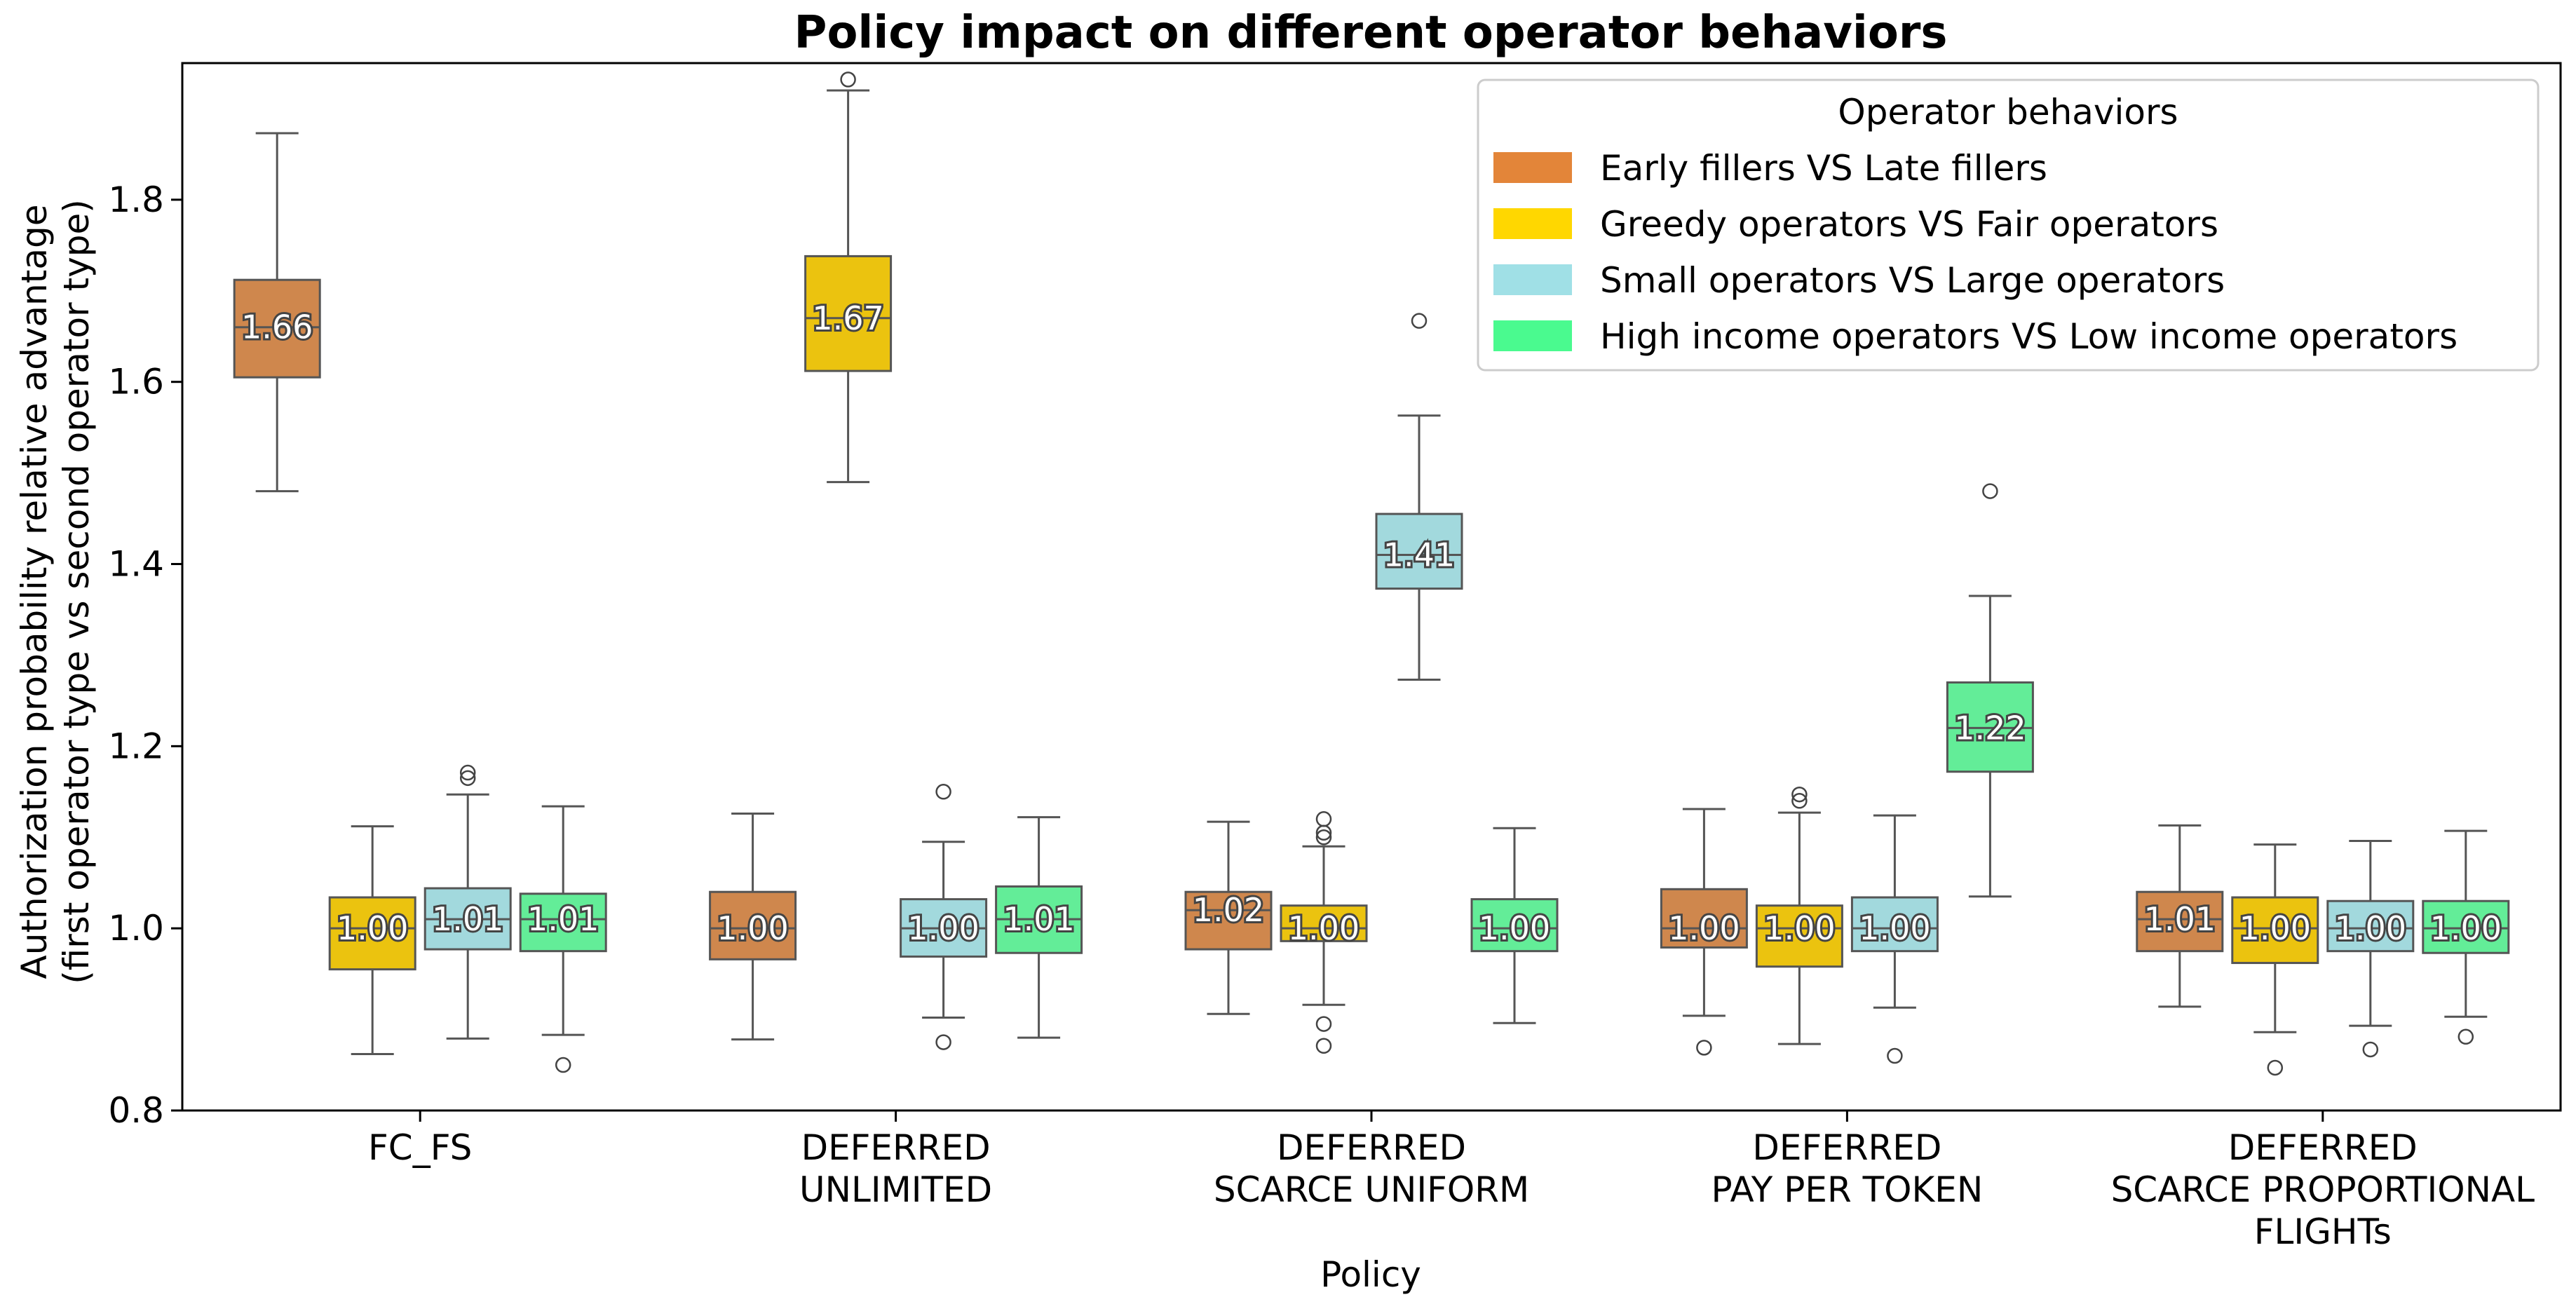  Describe the element at coordinates (1228, 910) in the screenshot. I see `median-value-label: 1.02` at that location.